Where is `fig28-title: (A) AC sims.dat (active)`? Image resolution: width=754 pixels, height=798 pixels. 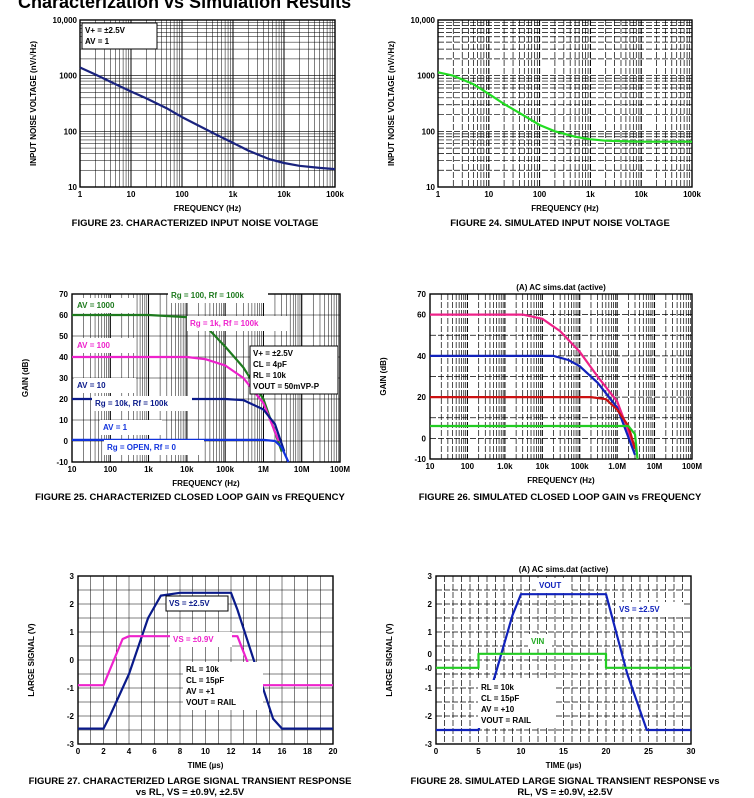 fig28-title: (A) AC sims.dat (active) is located at coordinates (564, 569).